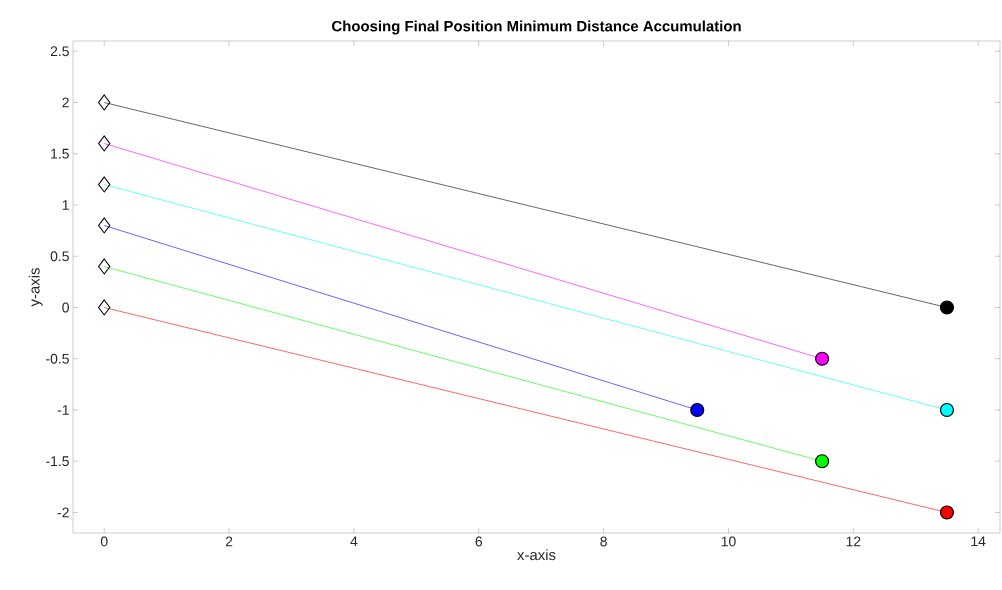  I want to click on y-tick-label: -0.5, so click(57, 358).